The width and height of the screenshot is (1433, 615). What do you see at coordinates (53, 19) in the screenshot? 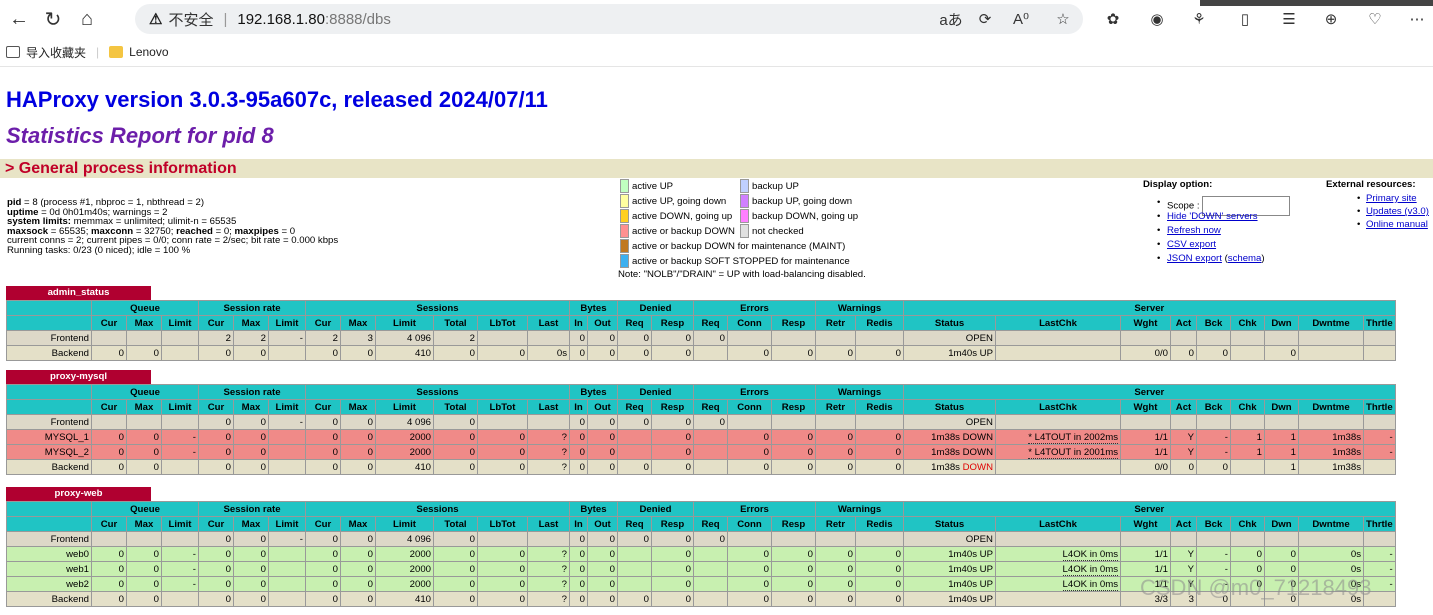
I see `reload-icon: ↻` at bounding box center [53, 19].